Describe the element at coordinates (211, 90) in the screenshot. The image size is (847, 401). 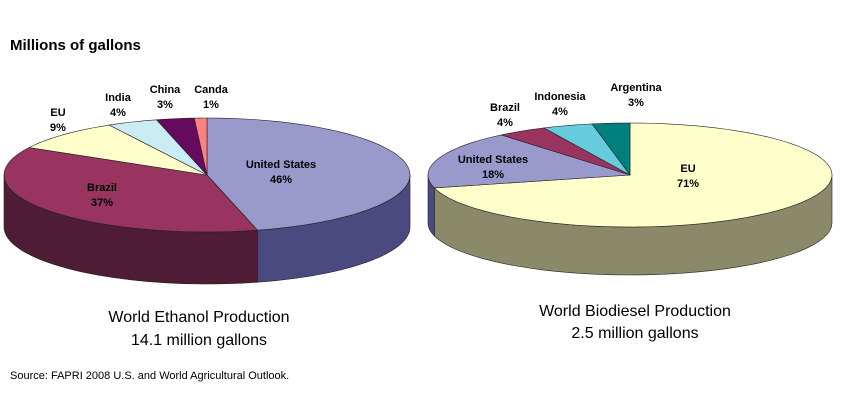
I see `slice-label-canda: Canda` at that location.